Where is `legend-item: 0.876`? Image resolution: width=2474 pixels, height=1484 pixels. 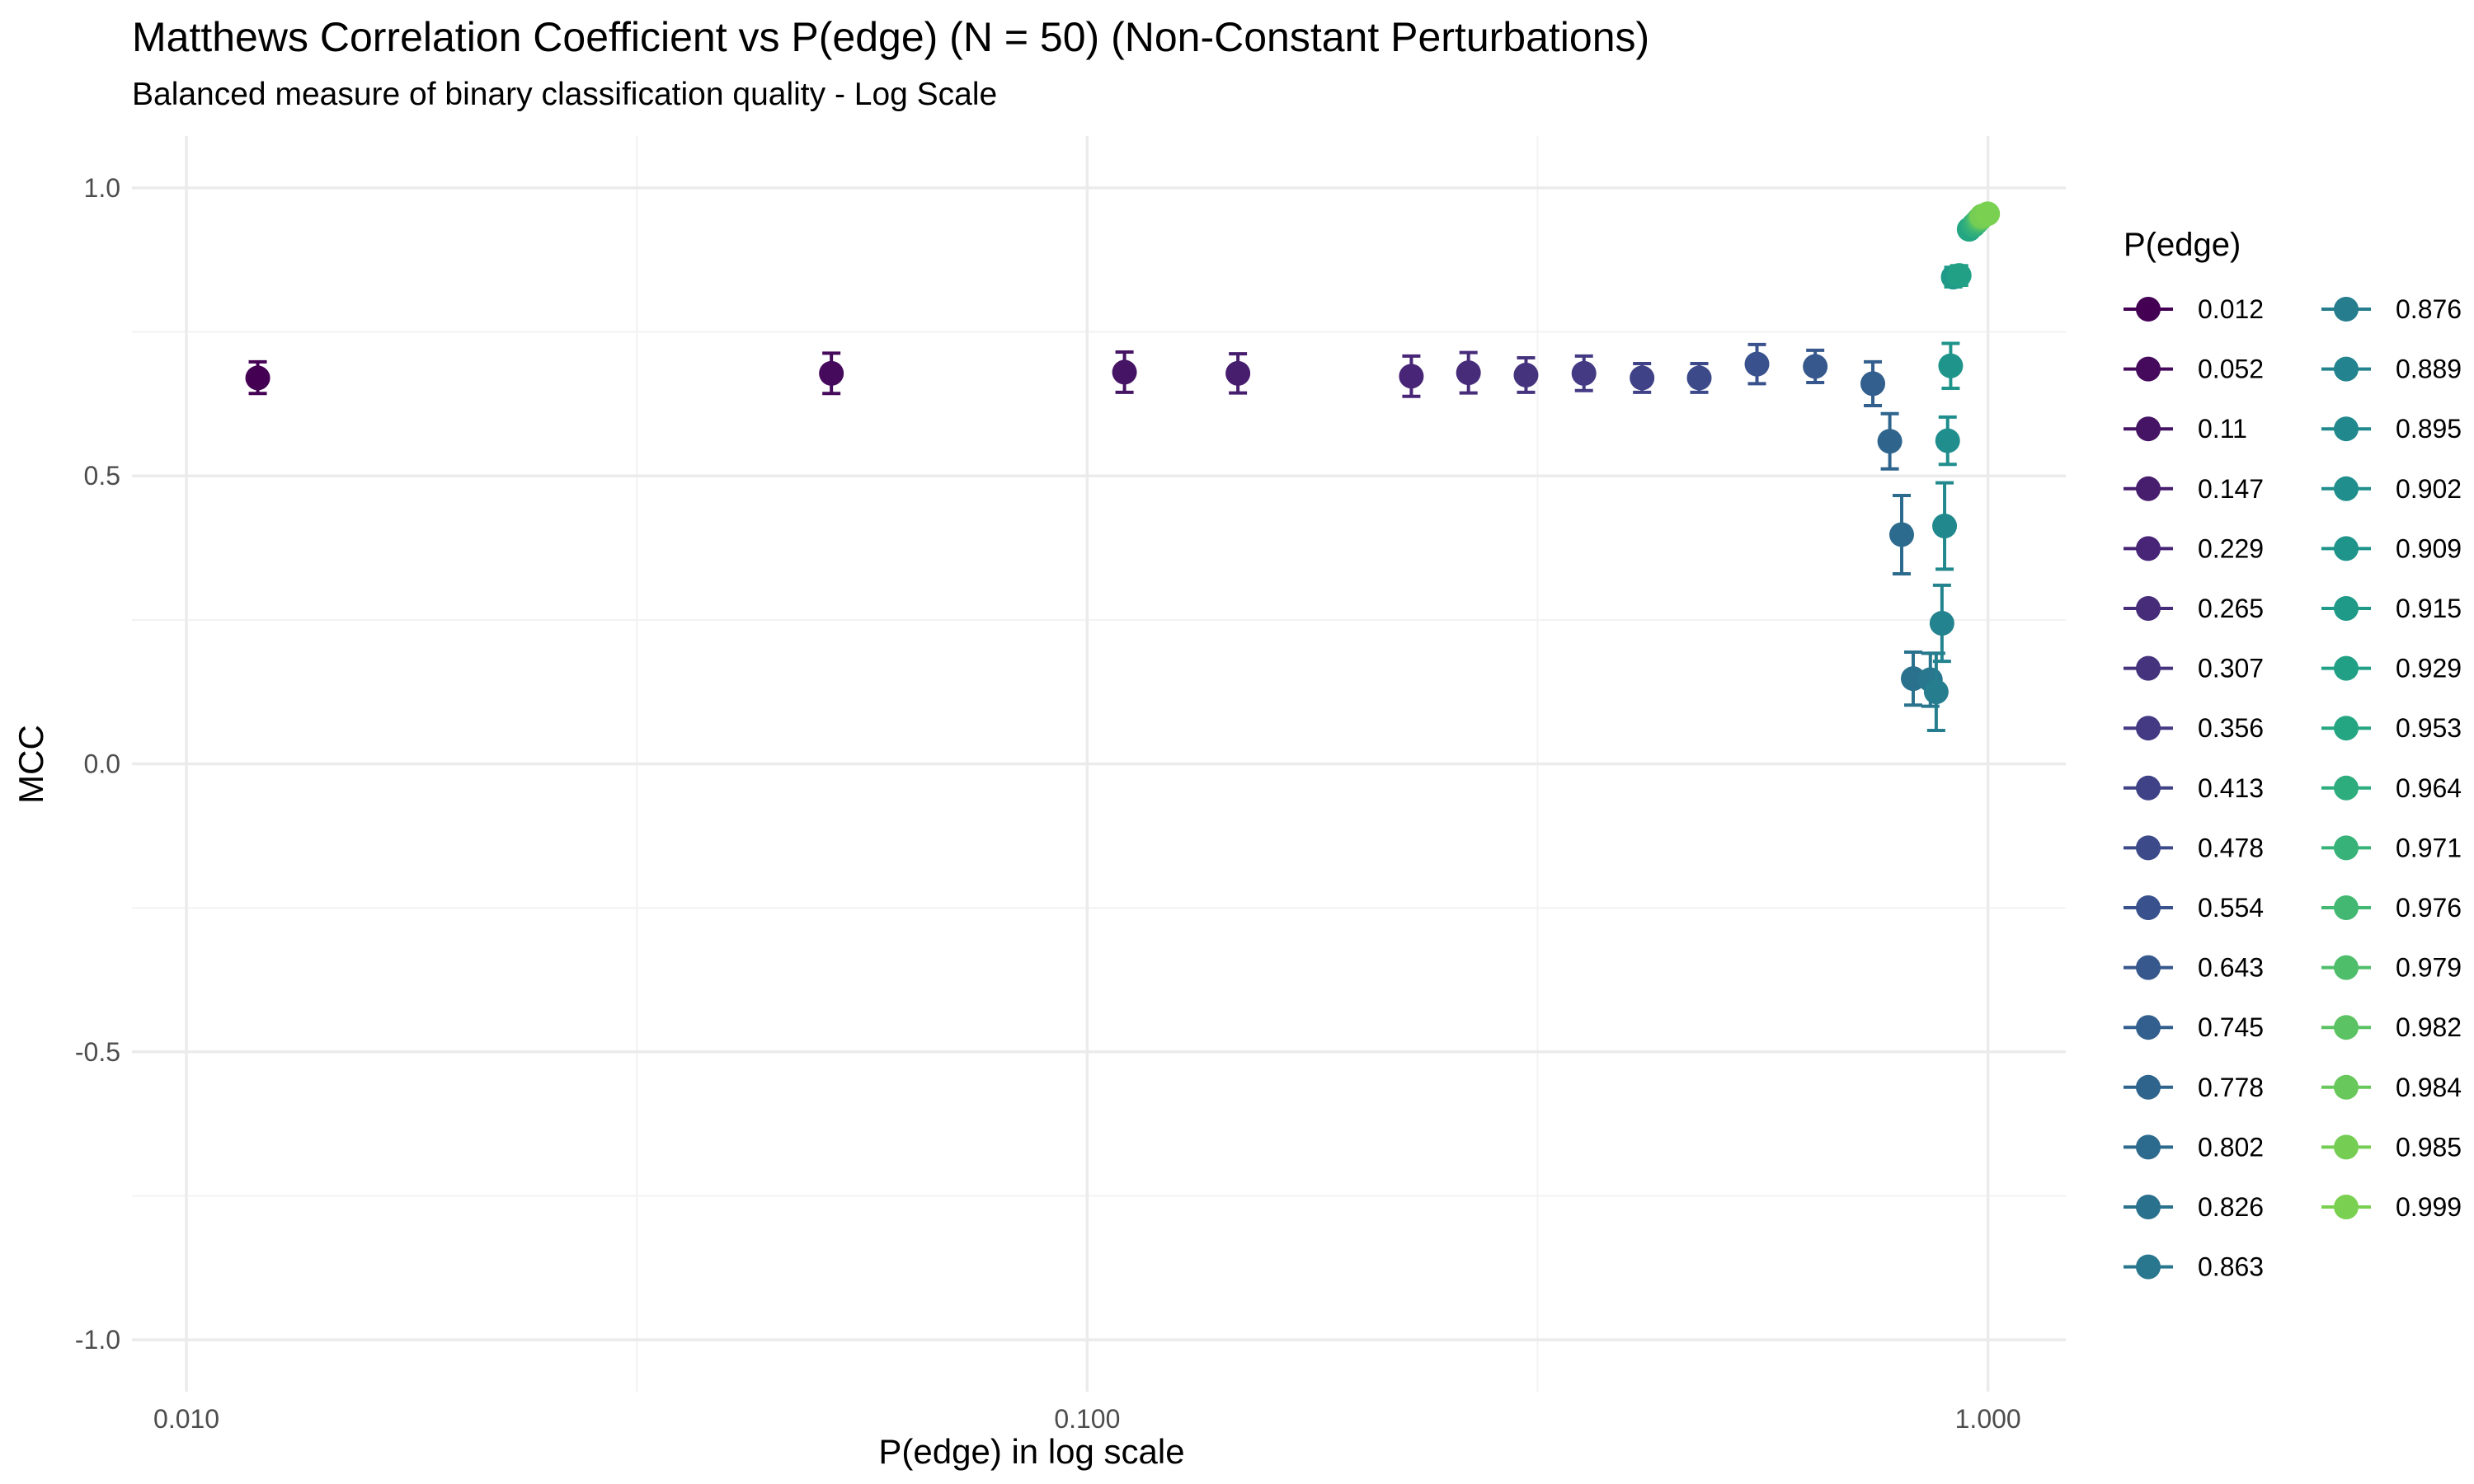
legend-item: 0.876 is located at coordinates (2391, 309).